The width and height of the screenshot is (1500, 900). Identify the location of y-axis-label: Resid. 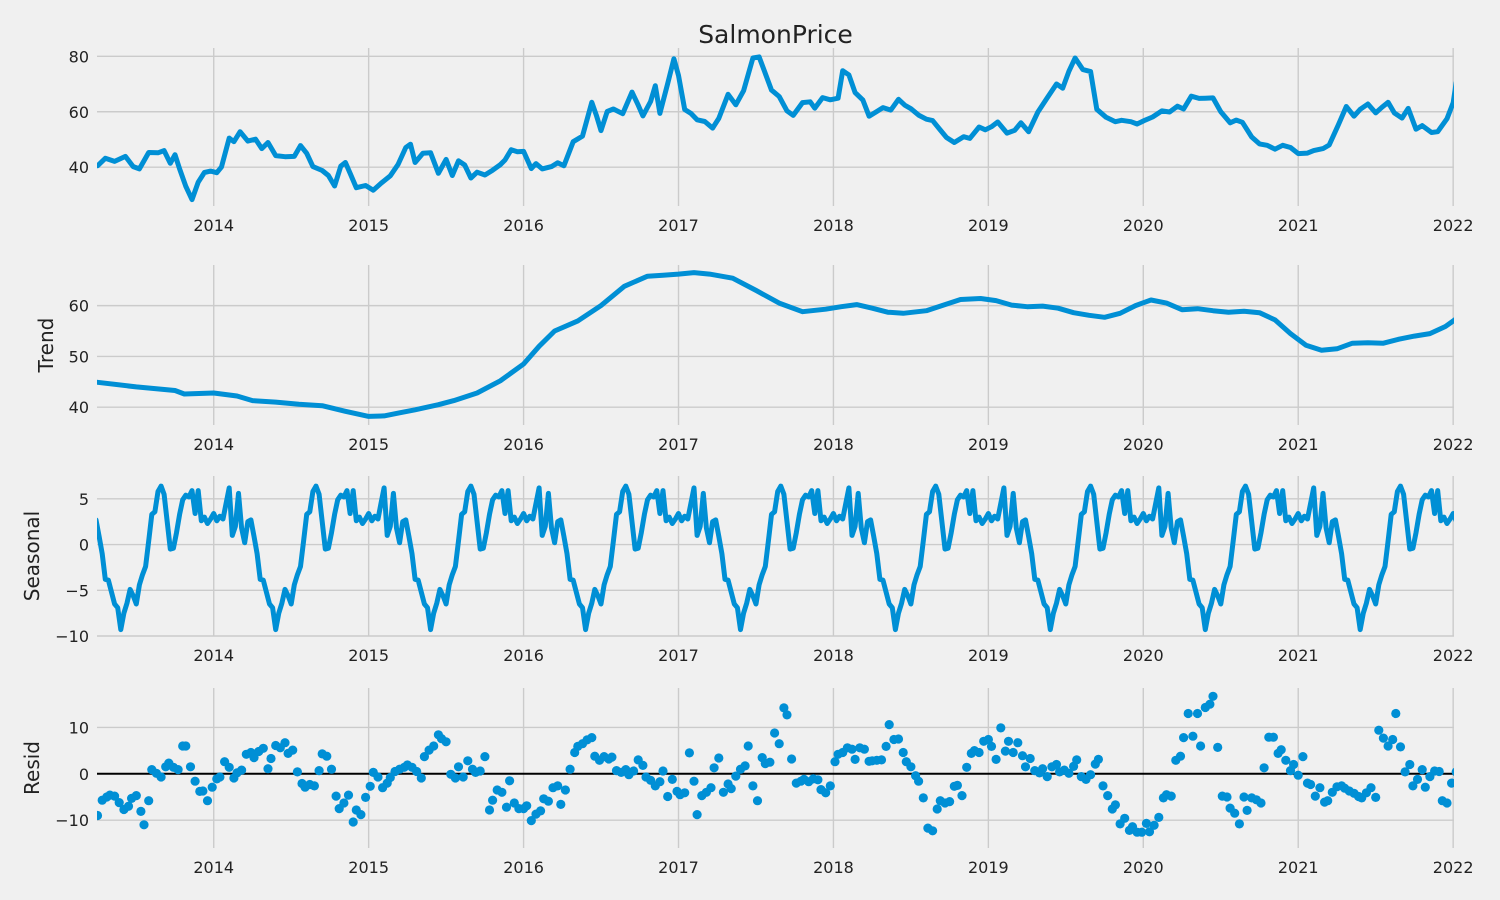
(32, 768).